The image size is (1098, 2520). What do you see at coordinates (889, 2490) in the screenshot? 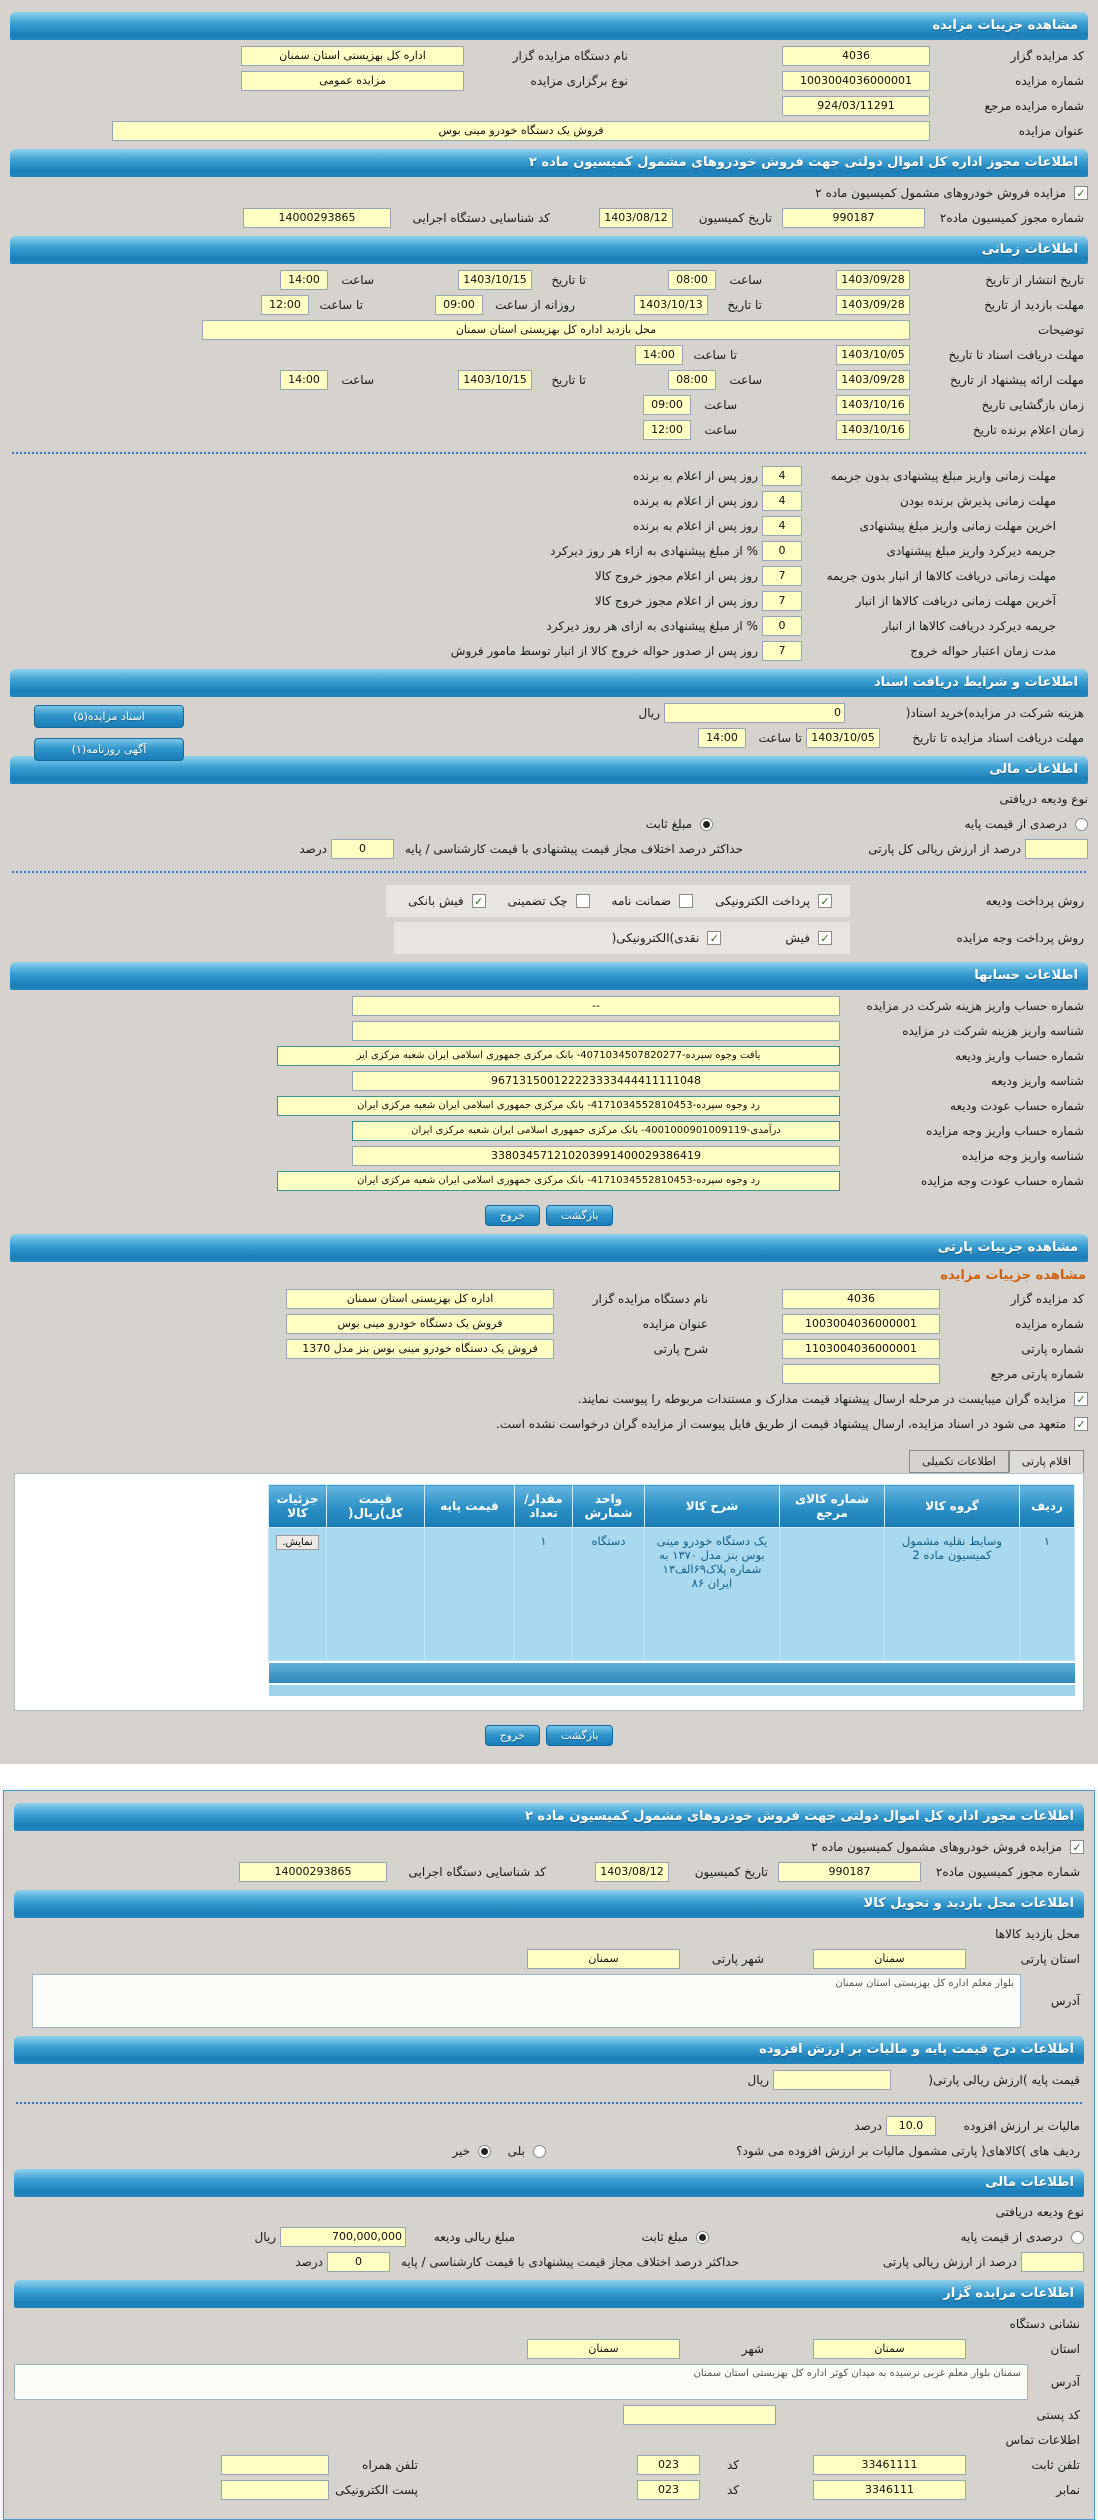
I see `input-value: 3346111` at bounding box center [889, 2490].